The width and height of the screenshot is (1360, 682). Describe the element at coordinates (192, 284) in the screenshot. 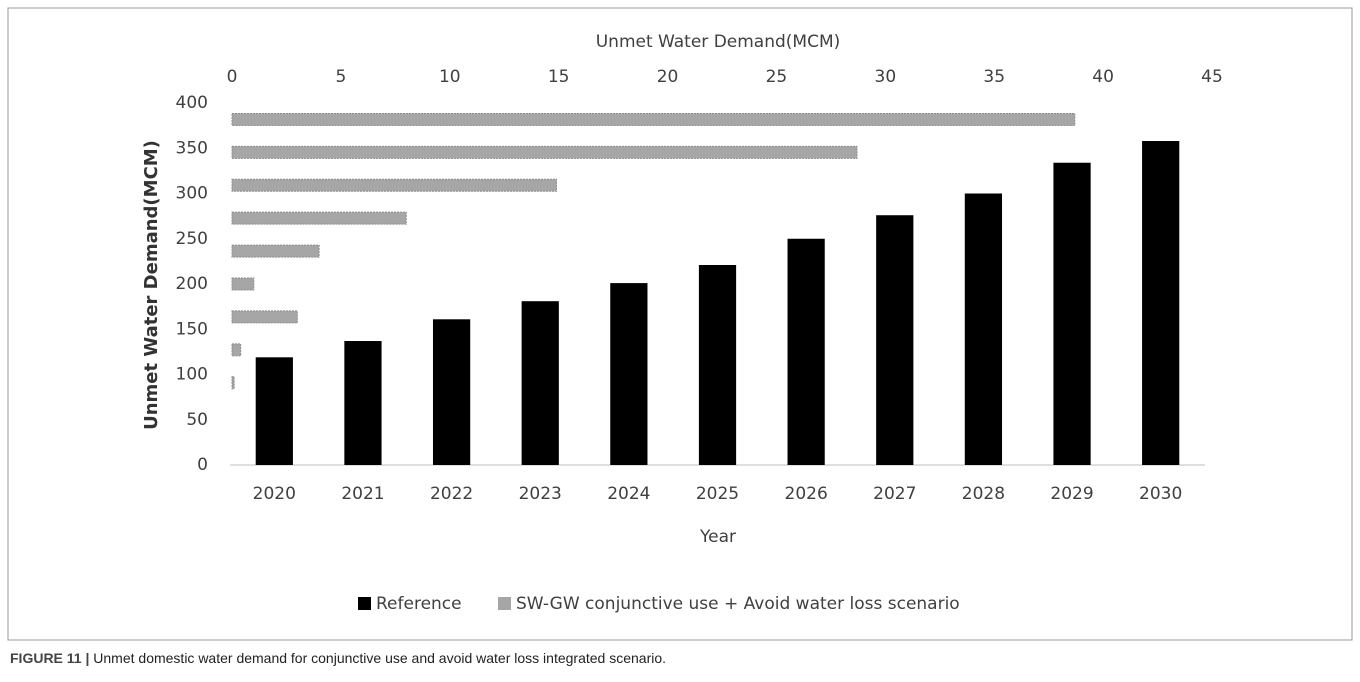

I see `y-tick-label: 200` at that location.